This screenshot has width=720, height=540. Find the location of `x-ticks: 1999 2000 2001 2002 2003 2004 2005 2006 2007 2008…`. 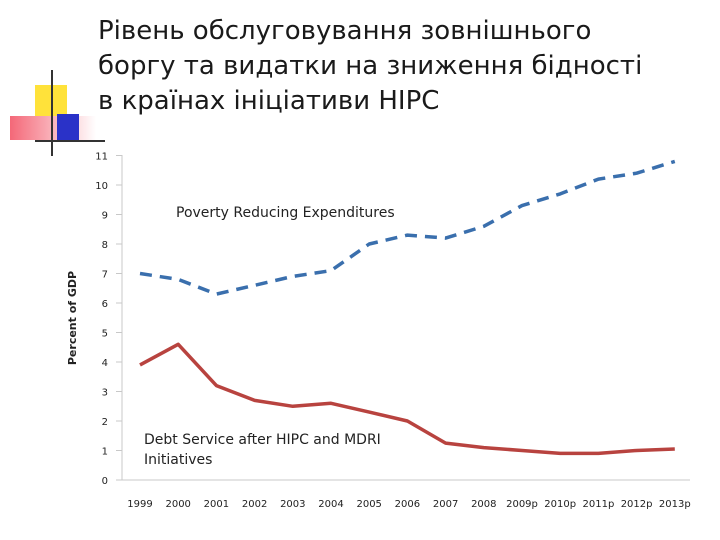

x-ticks: 1999 2000 2001 2002 2003 2004 2005 2006 2007 2008… is located at coordinates (408, 504).